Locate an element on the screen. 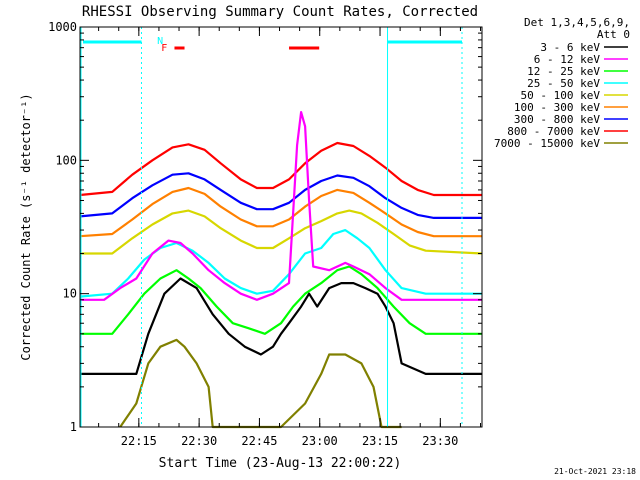  legend-label: 3 - 6 keV is located at coordinates (570, 47).